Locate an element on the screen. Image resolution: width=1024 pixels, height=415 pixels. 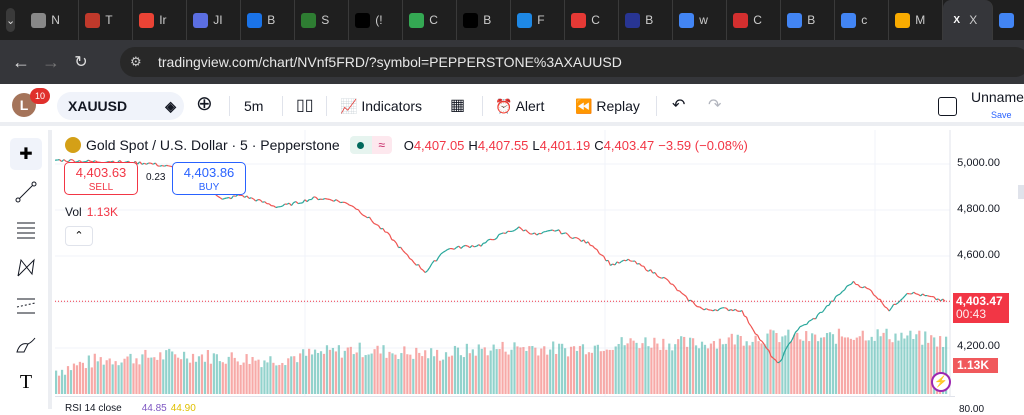
undo-icon: ↶ is located at coordinates (678, 106).